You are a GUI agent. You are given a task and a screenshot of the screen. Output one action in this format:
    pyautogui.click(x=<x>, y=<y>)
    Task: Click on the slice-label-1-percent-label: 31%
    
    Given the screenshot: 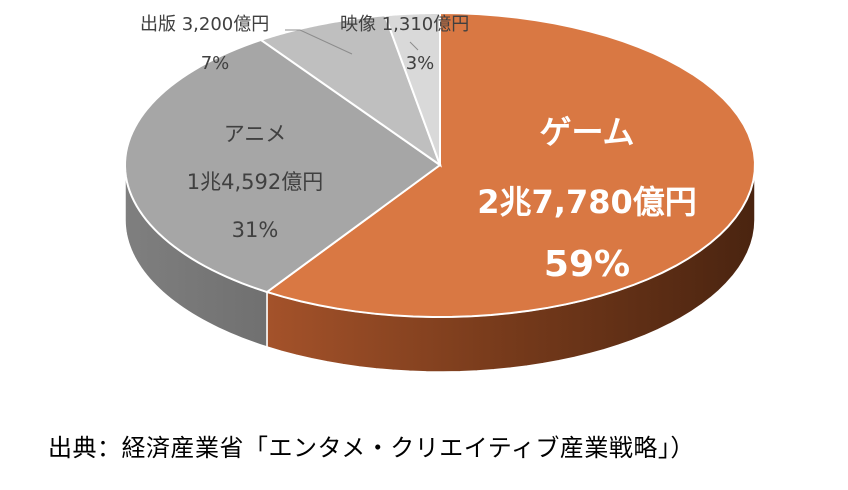 What is the action you would take?
    pyautogui.click(x=255, y=230)
    